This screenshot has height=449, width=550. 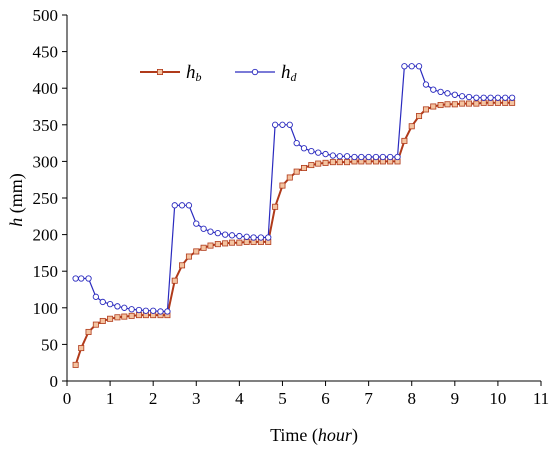 What do you see at coordinates (325, 398) in the screenshot?
I see `x-tick-label: 6` at bounding box center [325, 398].